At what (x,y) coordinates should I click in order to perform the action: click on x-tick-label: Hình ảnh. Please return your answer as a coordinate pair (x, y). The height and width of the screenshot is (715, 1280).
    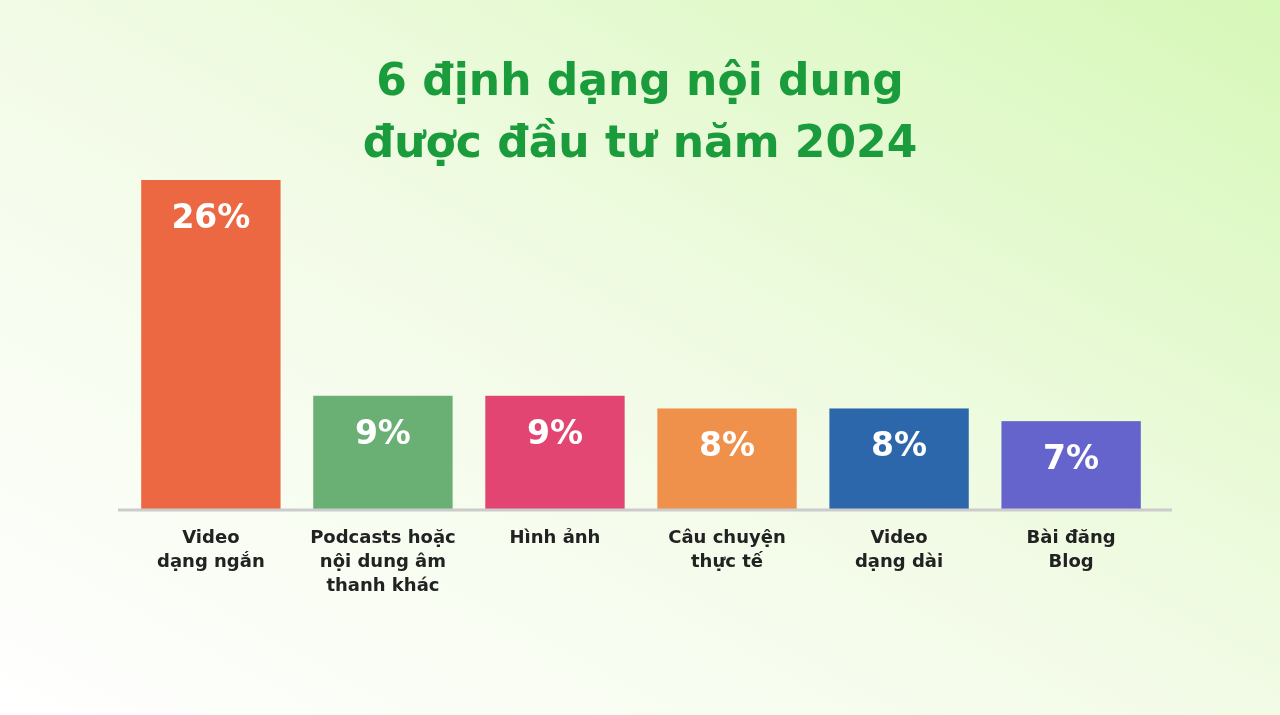
    Looking at the image, I should click on (555, 536).